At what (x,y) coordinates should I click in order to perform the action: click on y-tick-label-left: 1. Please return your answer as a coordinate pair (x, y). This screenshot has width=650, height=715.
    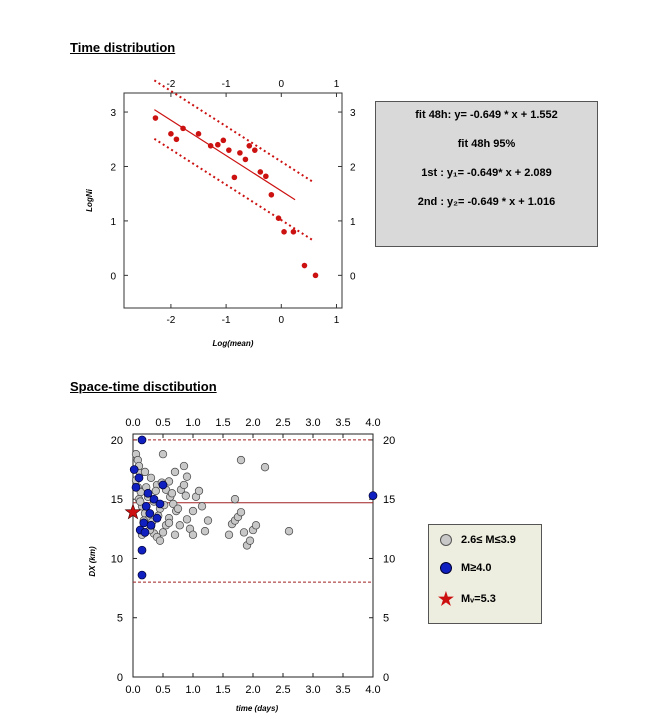
    Looking at the image, I should click on (113, 222).